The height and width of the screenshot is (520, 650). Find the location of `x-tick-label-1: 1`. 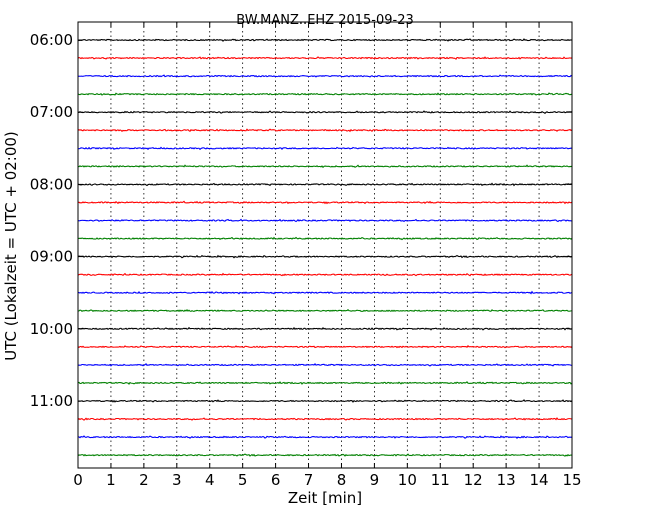

x-tick-label-1: 1 is located at coordinates (111, 480).